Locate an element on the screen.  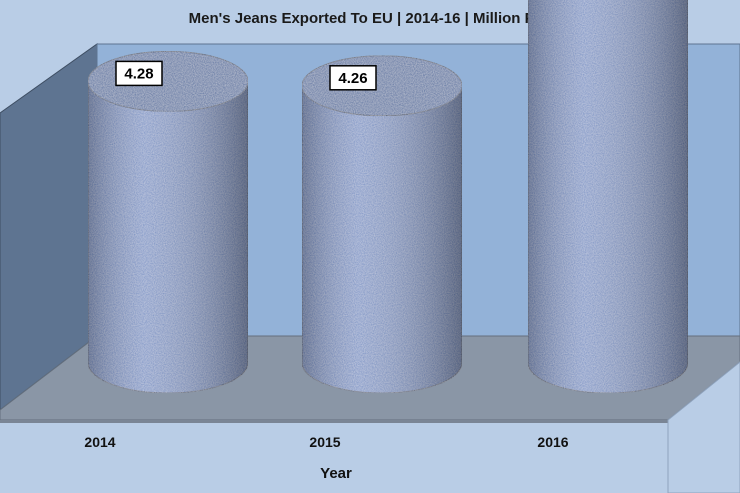
data-label-text: 4.28 is located at coordinates (138, 73).